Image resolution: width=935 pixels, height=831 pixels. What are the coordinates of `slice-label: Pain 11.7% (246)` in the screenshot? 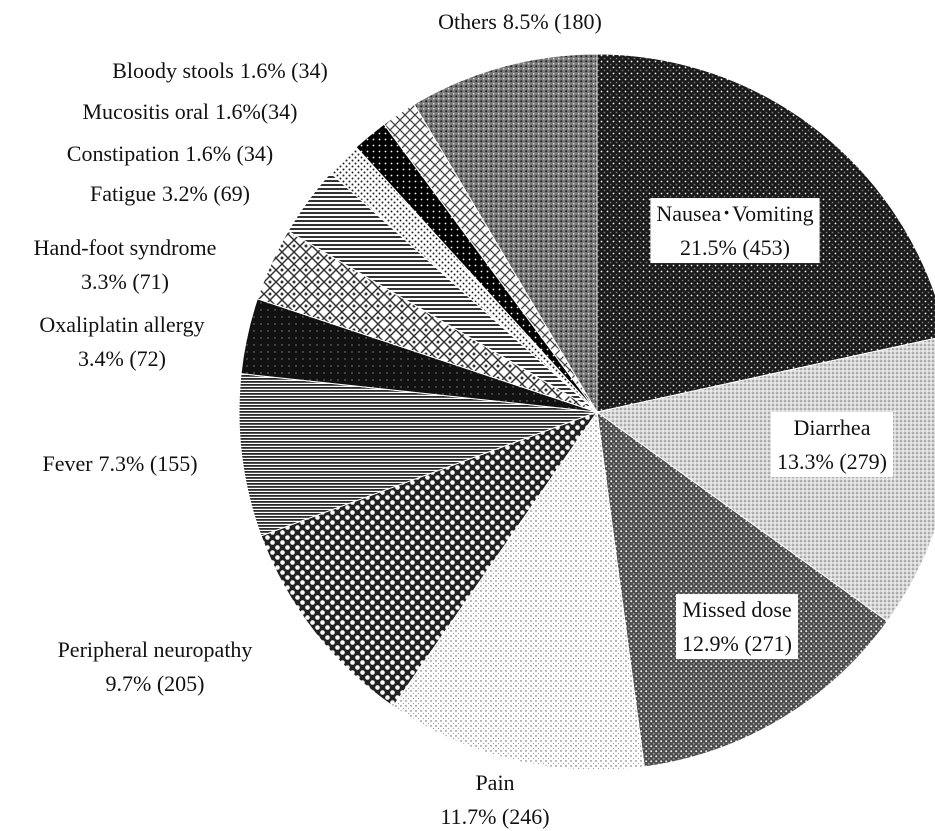 It's located at (494, 799).